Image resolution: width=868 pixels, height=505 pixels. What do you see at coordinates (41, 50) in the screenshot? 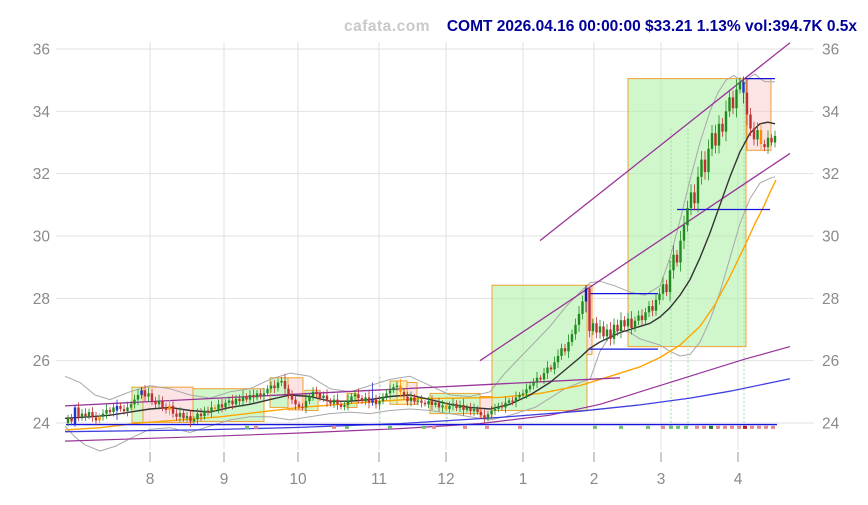
I see `y-tick-left: 36` at bounding box center [41, 50].